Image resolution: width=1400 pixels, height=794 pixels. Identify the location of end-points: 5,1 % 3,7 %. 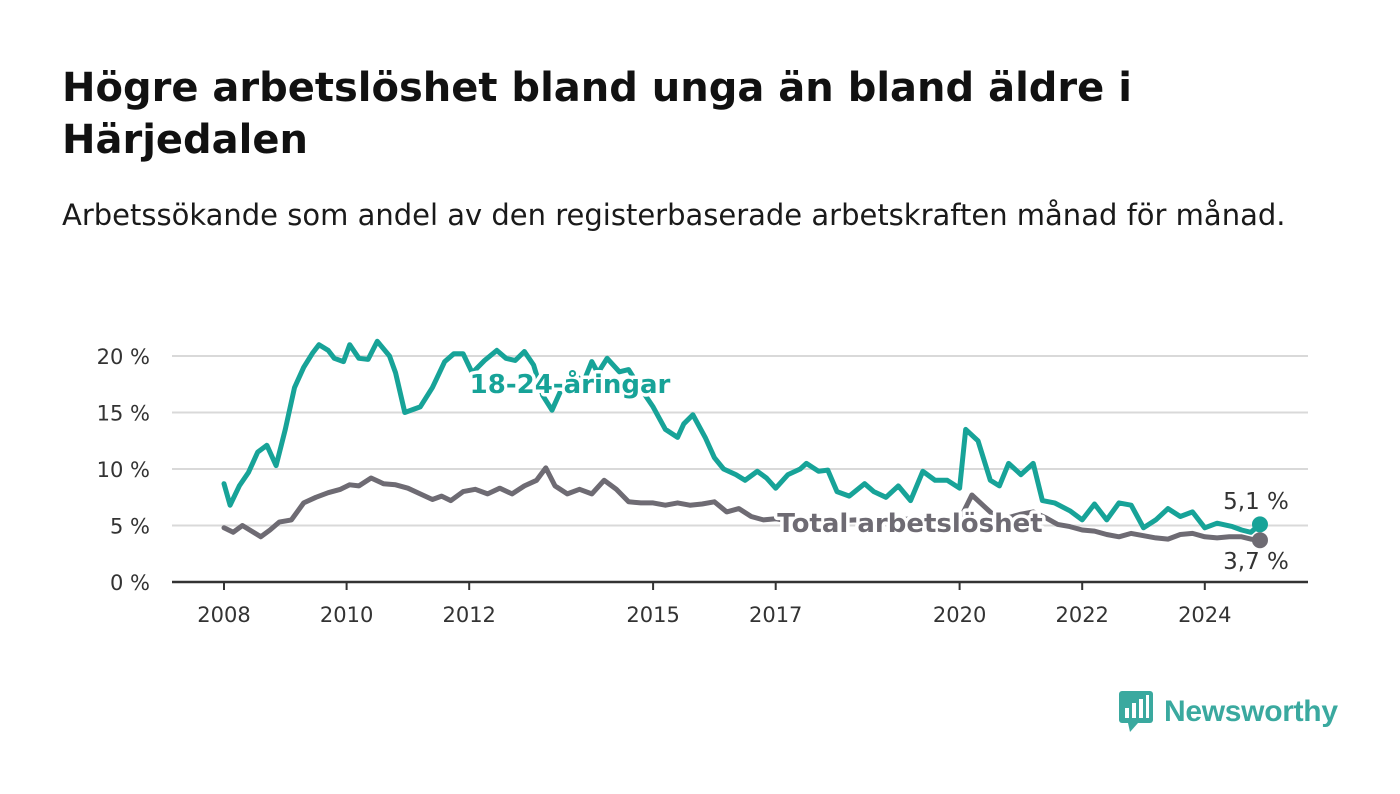
(1256, 532).